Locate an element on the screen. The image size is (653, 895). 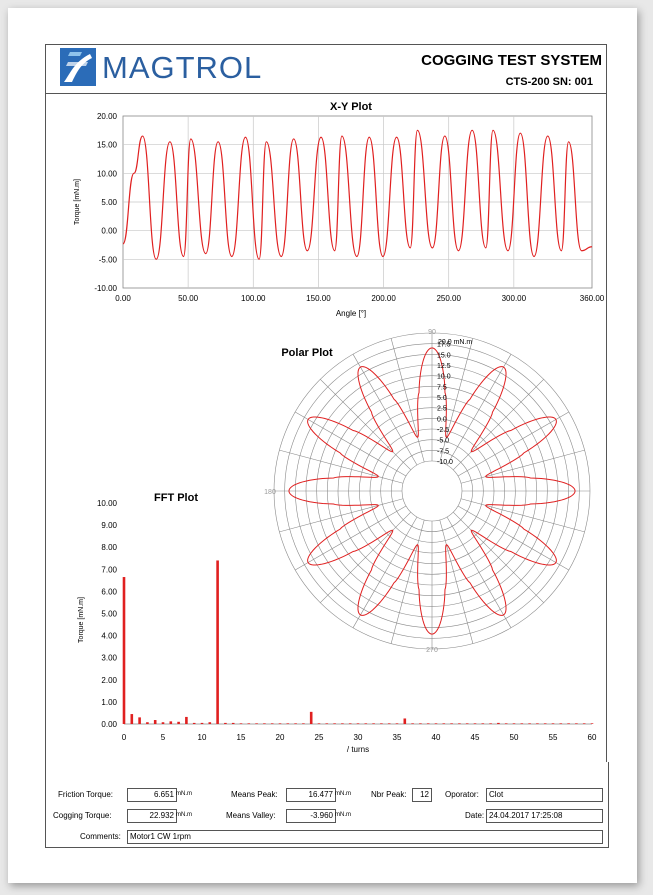
comments-label: Comments: is located at coordinates (100, 836).